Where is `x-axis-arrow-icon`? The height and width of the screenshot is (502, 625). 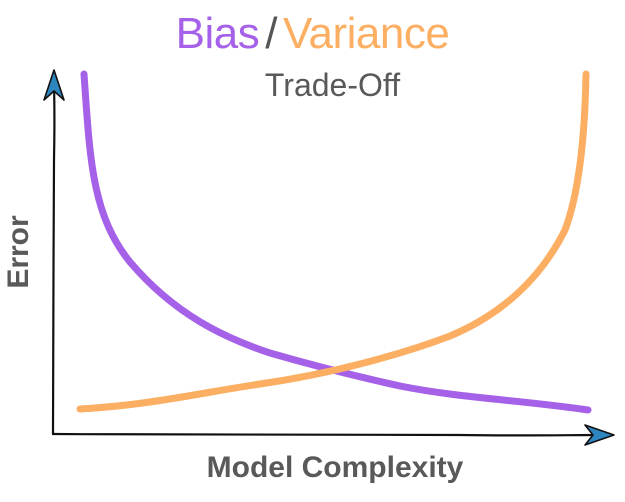
x-axis-arrow-icon is located at coordinates (599, 435).